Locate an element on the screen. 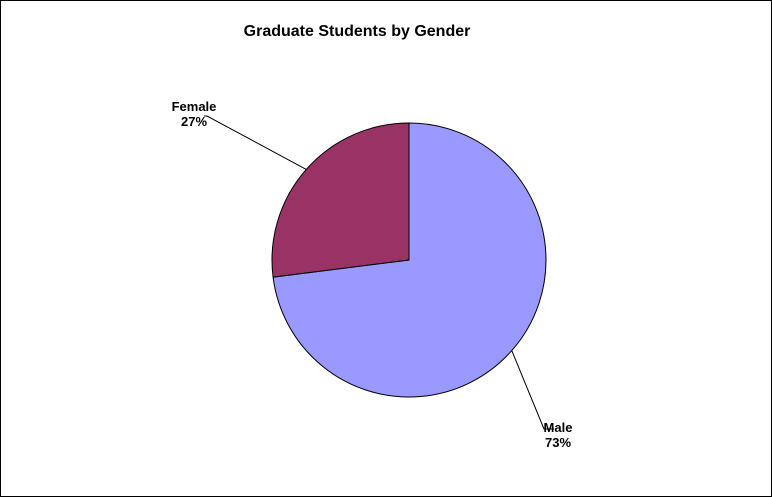  leader-line-male is located at coordinates (532, 390).